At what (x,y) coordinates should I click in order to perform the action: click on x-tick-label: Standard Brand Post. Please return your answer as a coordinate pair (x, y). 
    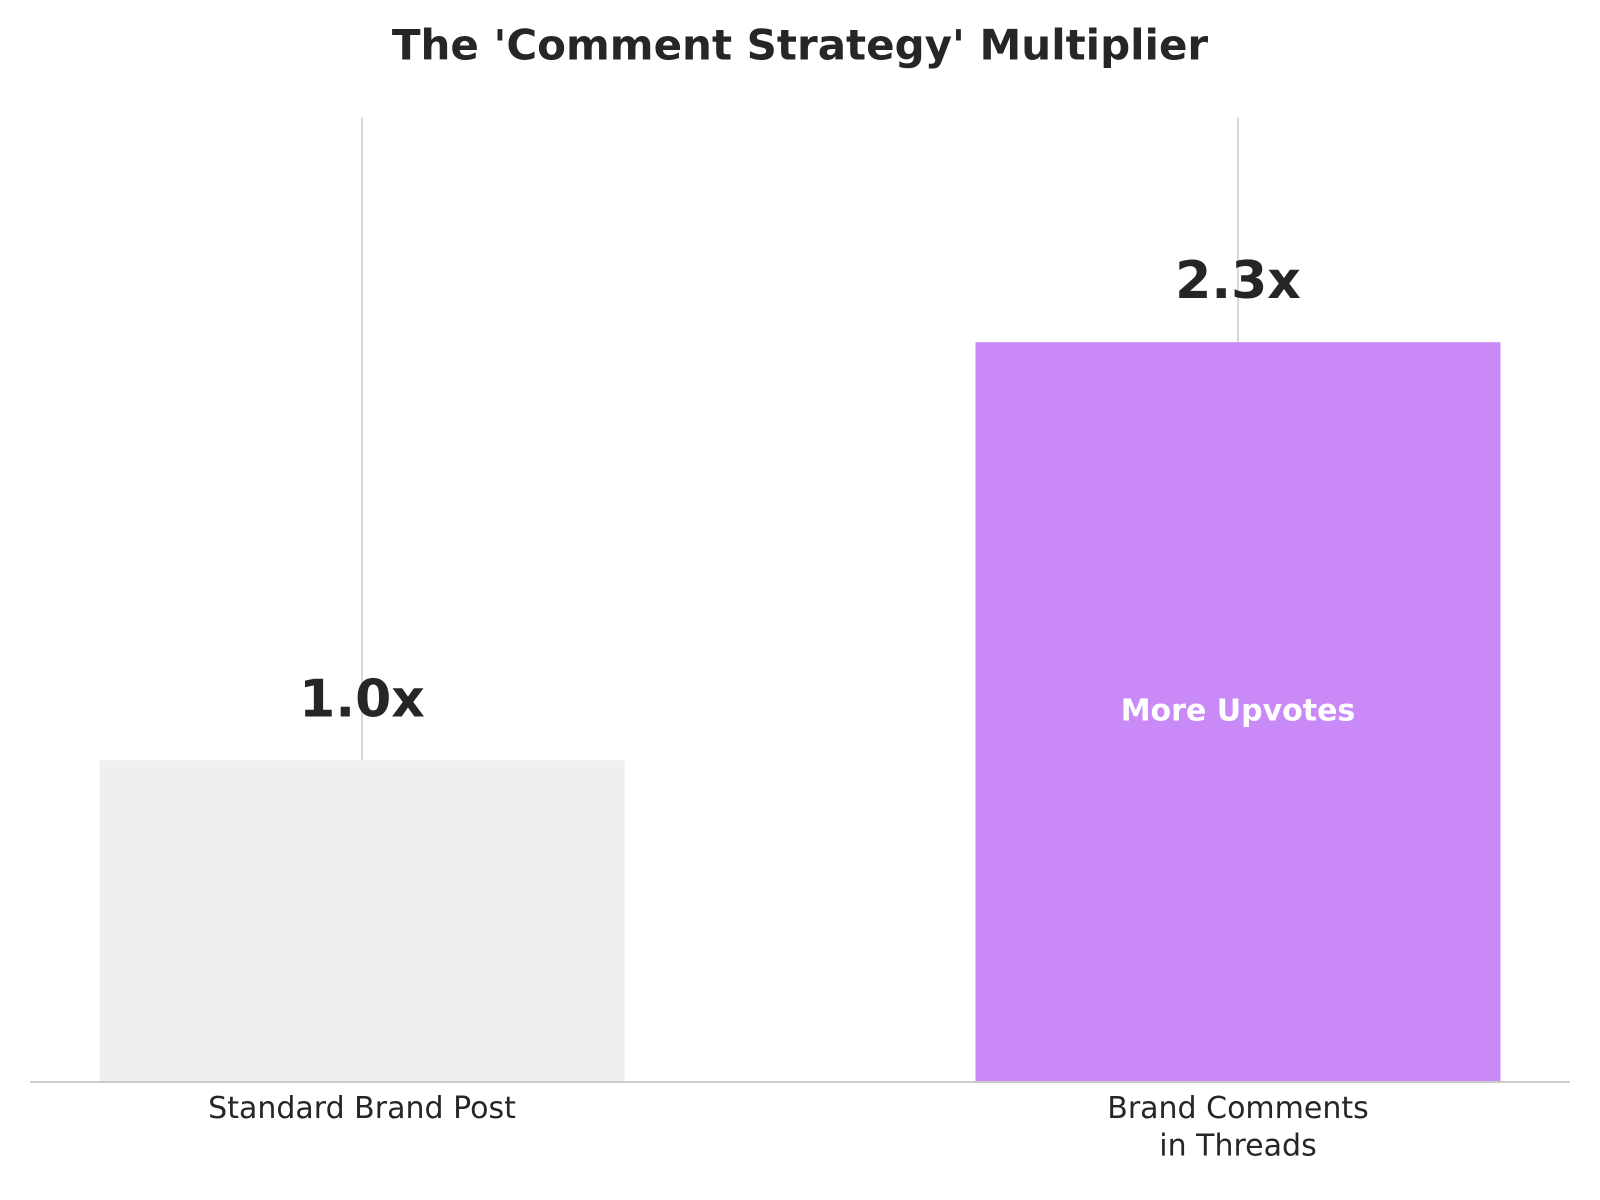
    Looking at the image, I should click on (362, 1108).